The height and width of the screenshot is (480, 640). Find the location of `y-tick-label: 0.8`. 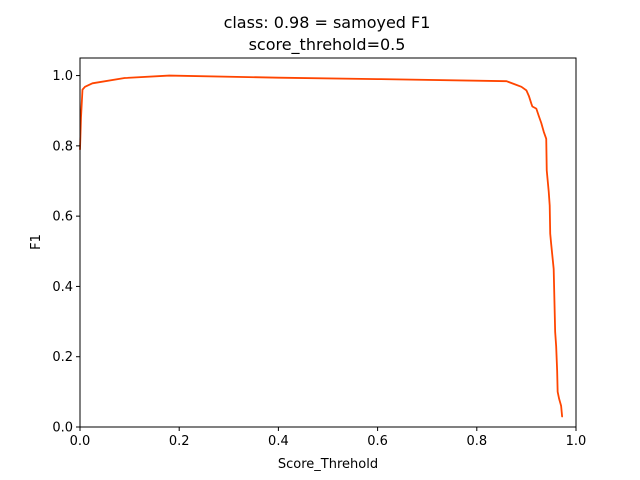

y-tick-label: 0.8 is located at coordinates (62, 146).